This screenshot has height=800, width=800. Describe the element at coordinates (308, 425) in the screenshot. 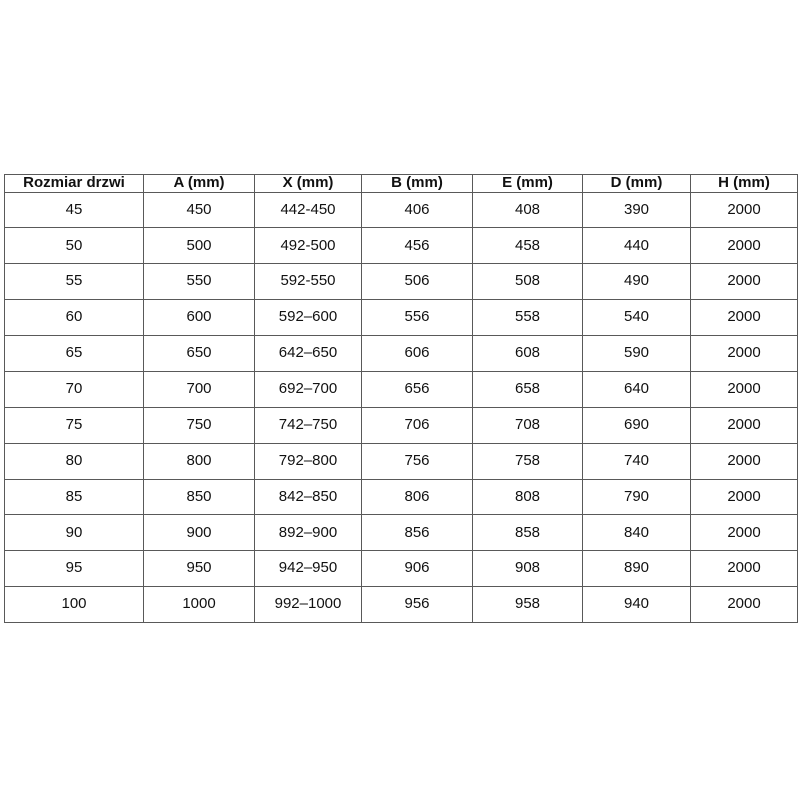

I see `cell-x-mm: 742–750` at that location.